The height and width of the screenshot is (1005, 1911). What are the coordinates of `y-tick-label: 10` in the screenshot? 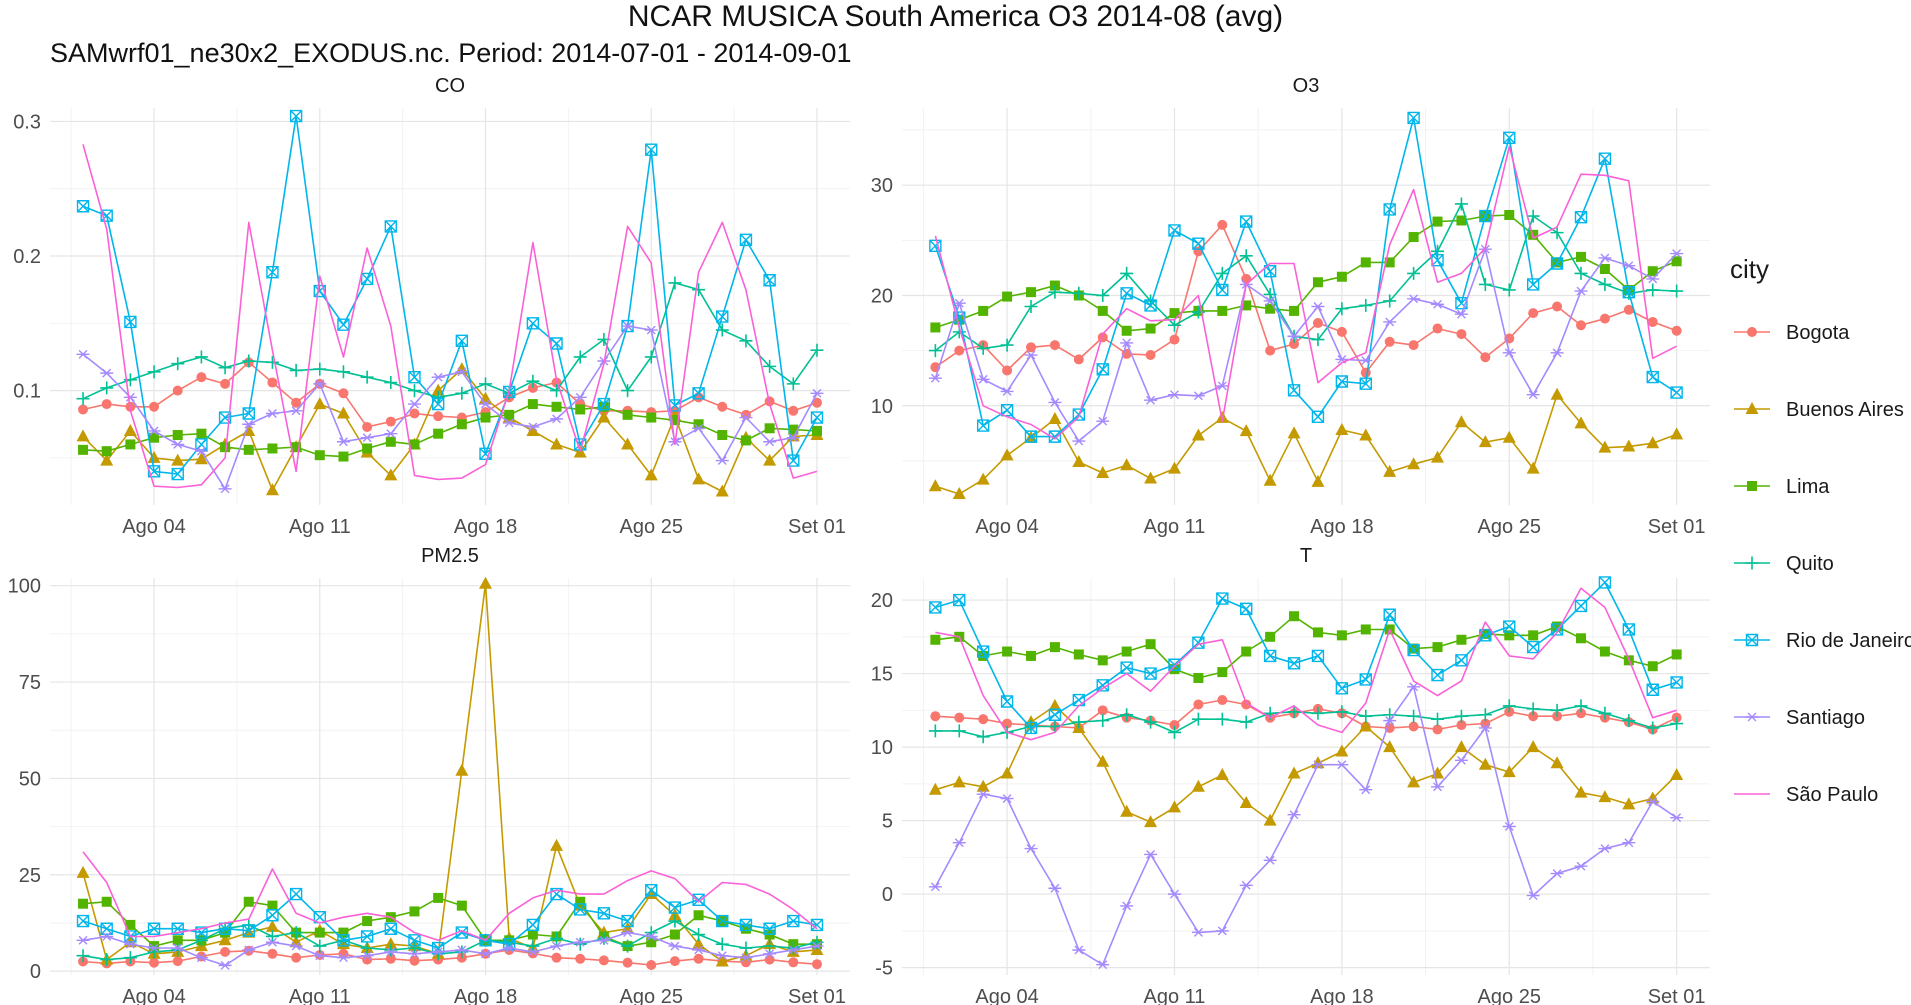 It's located at (882, 748).